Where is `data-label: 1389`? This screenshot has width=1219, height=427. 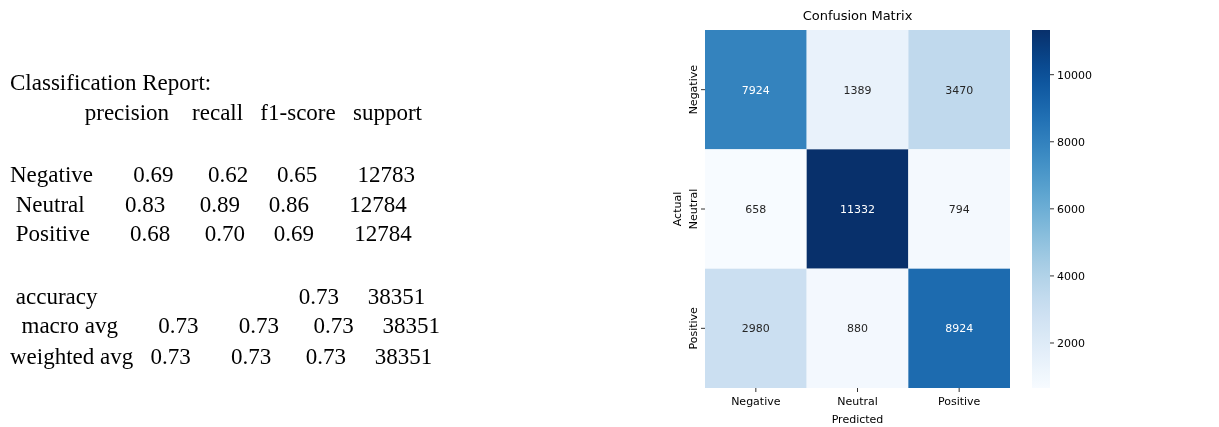
data-label: 1389 is located at coordinates (857, 90).